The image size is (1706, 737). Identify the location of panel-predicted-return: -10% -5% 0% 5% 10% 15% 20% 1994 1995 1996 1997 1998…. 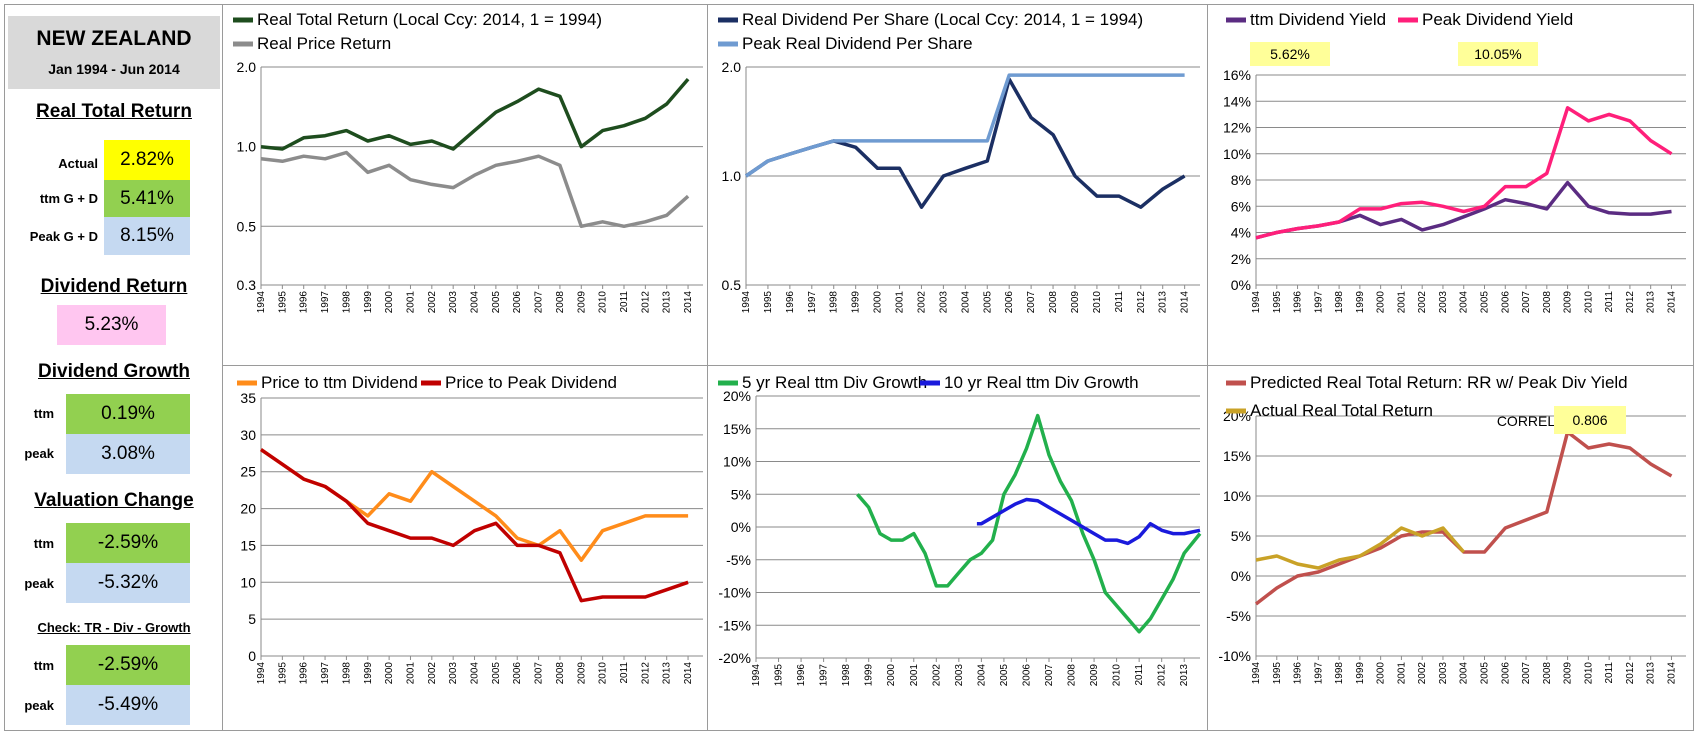
(1450, 548).